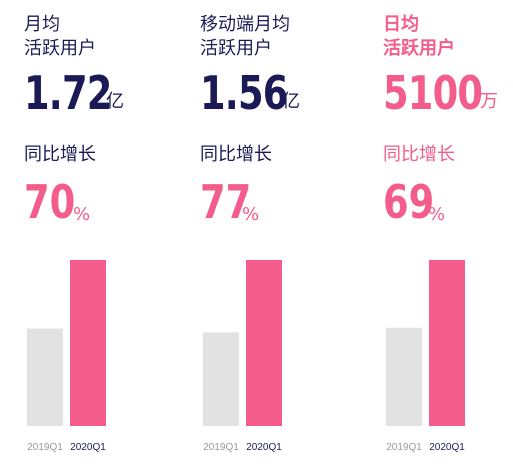 The image size is (513, 468). What do you see at coordinates (68, 93) in the screenshot?
I see `metric-value: 1.72` at bounding box center [68, 93].